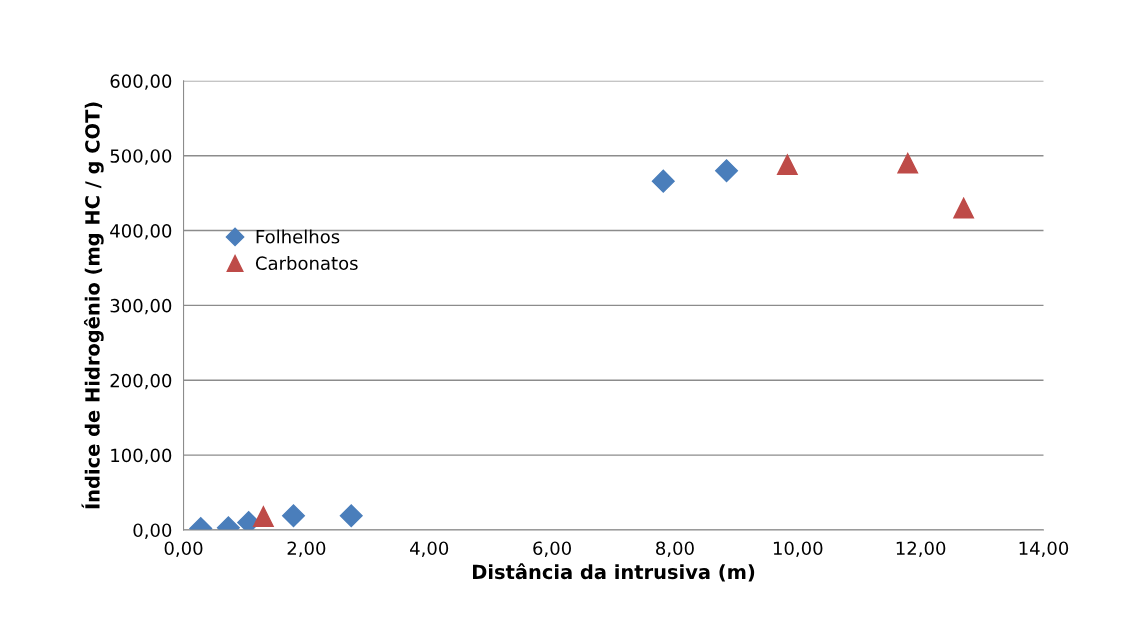  What do you see at coordinates (1044, 549) in the screenshot?
I see `x-tick-label: 14,00` at bounding box center [1044, 549].